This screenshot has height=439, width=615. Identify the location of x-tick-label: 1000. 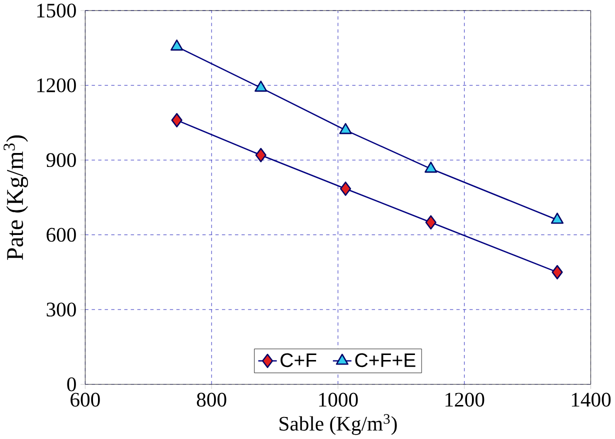
(338, 399).